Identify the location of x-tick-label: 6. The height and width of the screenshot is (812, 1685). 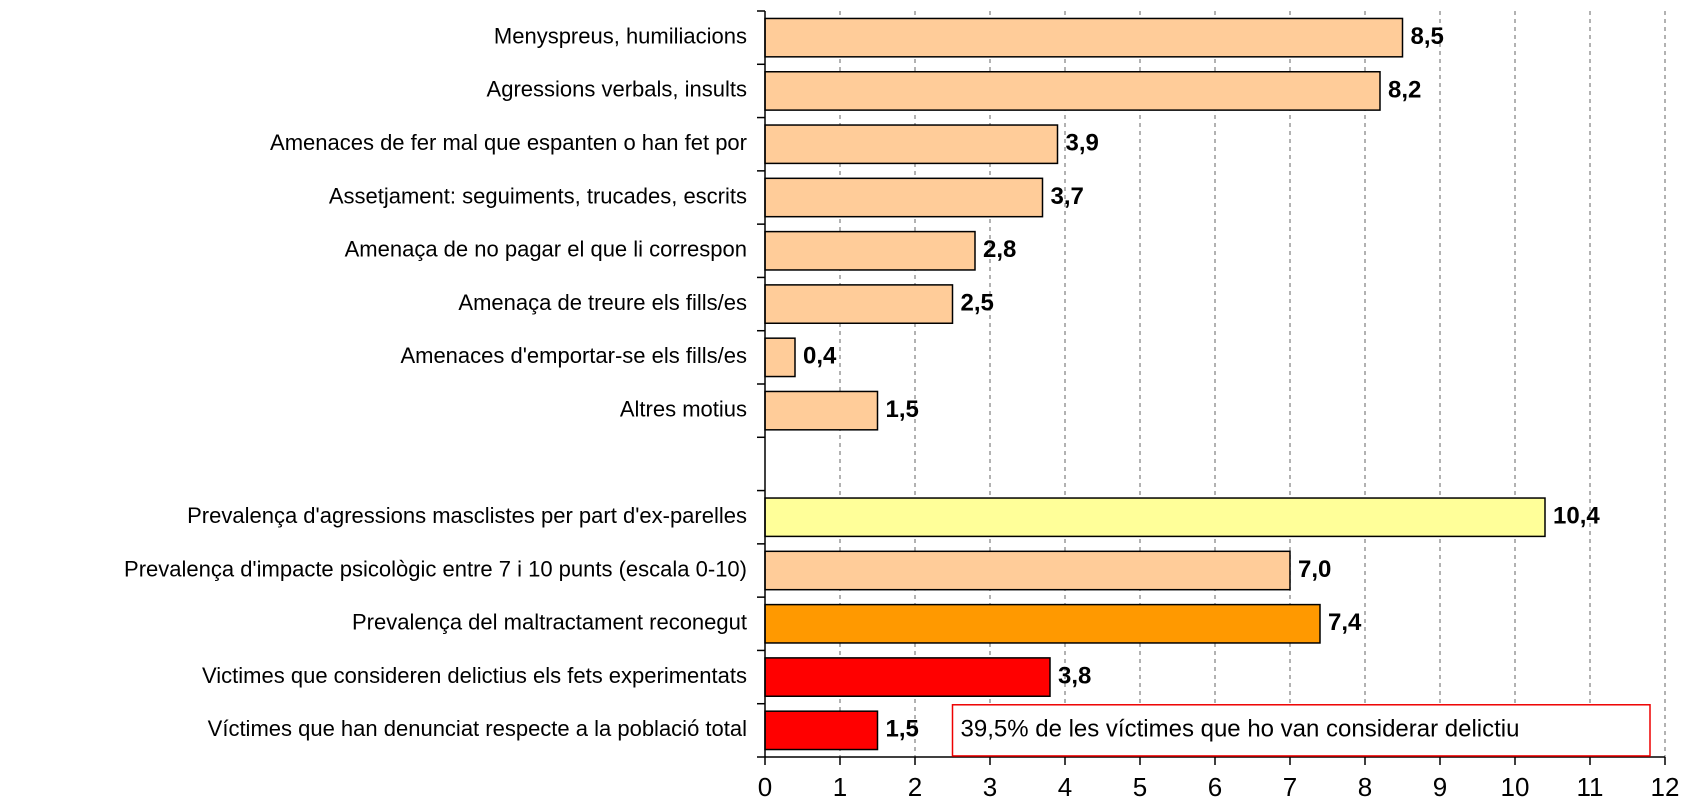
(1215, 787).